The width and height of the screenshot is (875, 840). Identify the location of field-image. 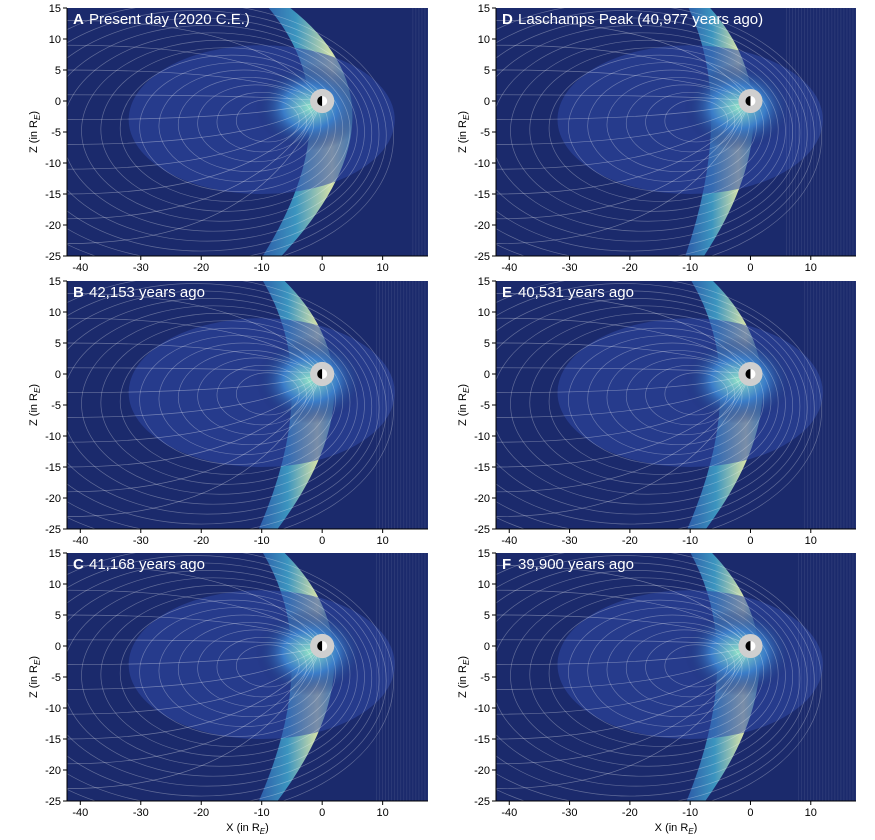
(676, 132).